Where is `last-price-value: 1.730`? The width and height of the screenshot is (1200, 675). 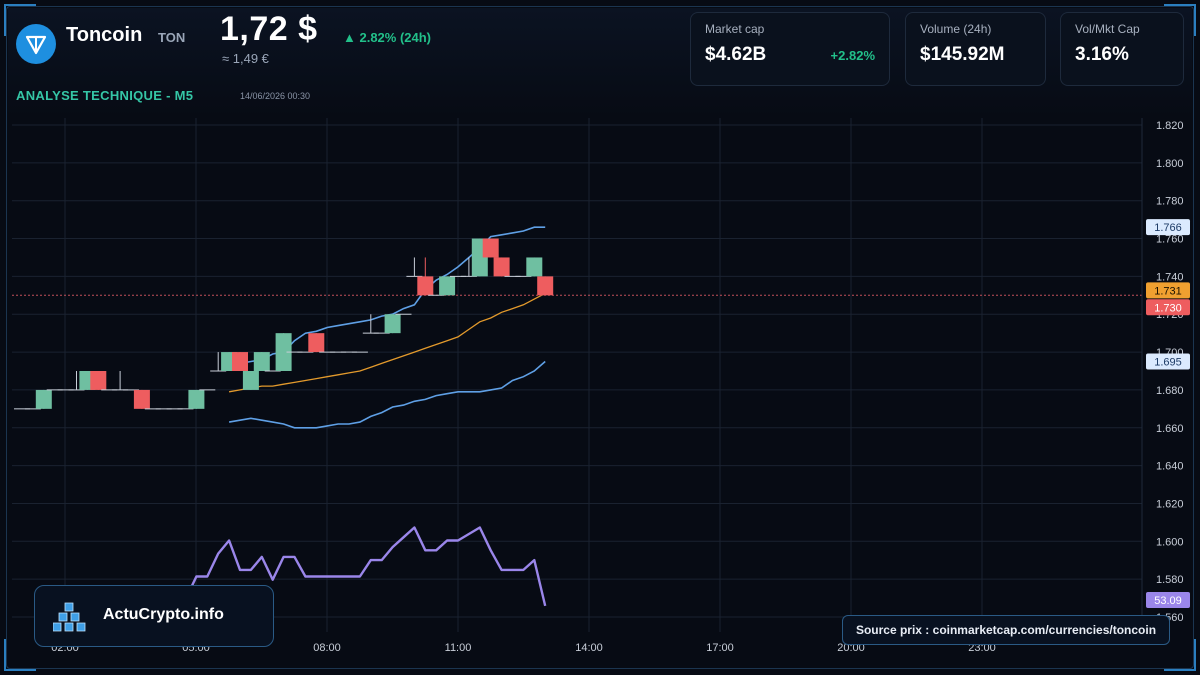
last-price-value: 1.730 is located at coordinates (1168, 308).